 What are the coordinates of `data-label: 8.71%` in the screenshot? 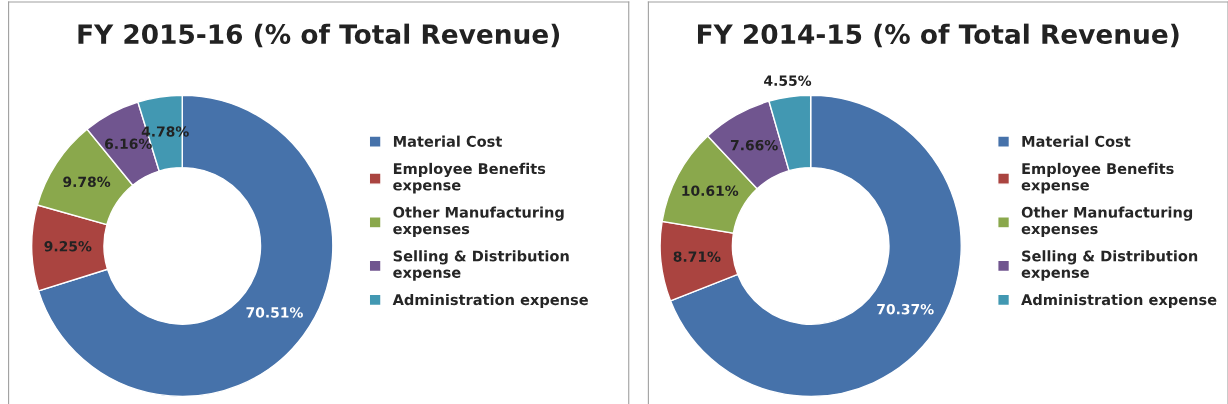 It's located at (697, 256).